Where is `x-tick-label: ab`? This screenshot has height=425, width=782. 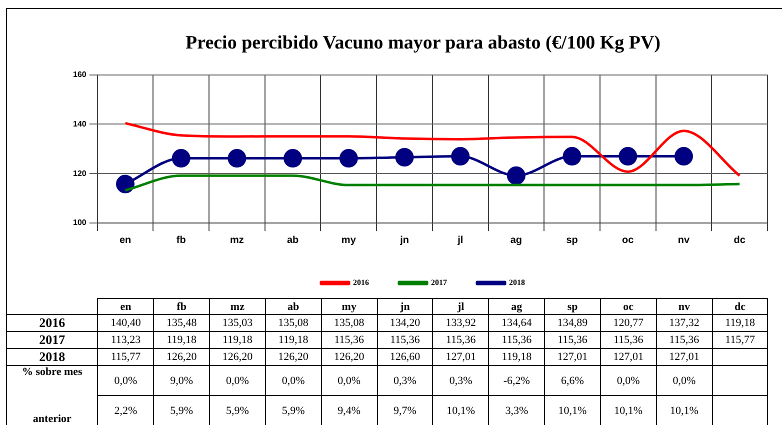 x-tick-label: ab is located at coordinates (292, 240).